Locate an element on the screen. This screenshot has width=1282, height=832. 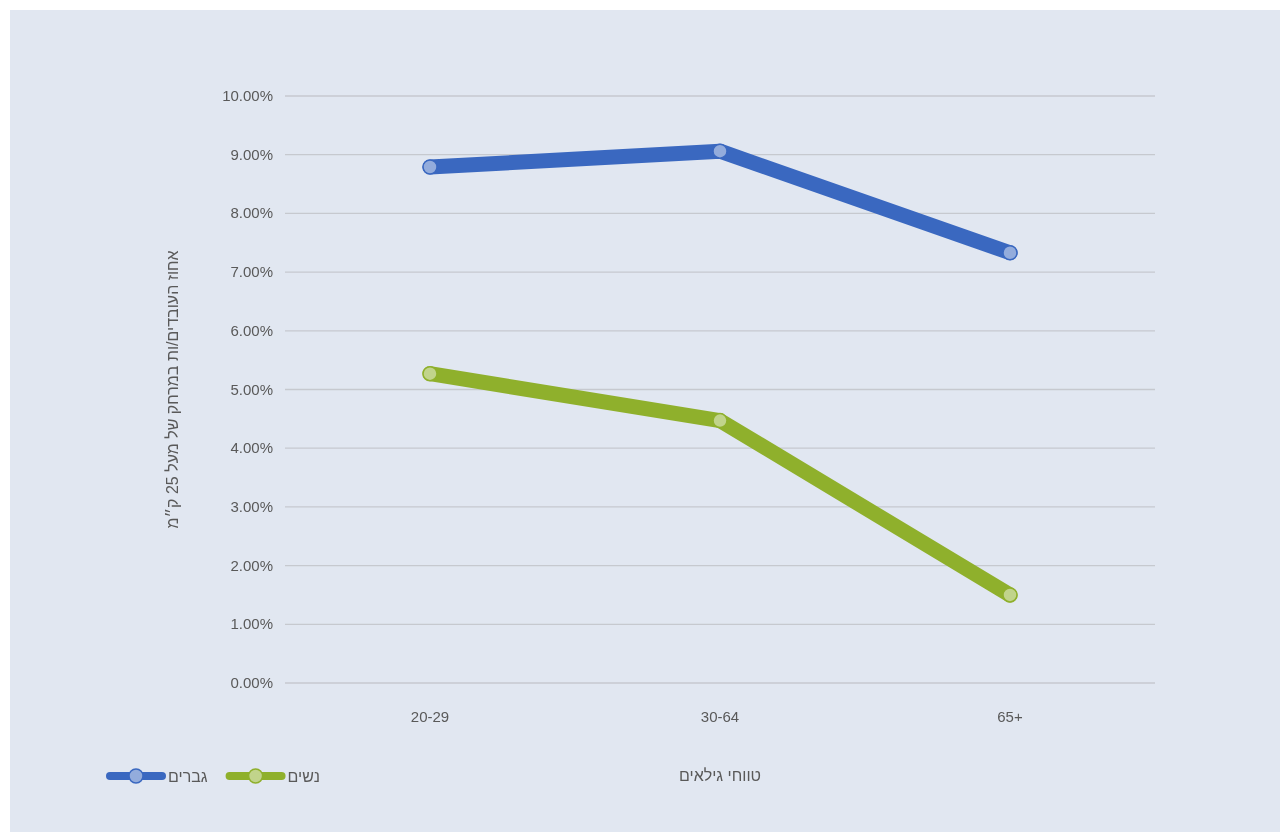
y-tick-label: 6.00% is located at coordinates (251, 330).